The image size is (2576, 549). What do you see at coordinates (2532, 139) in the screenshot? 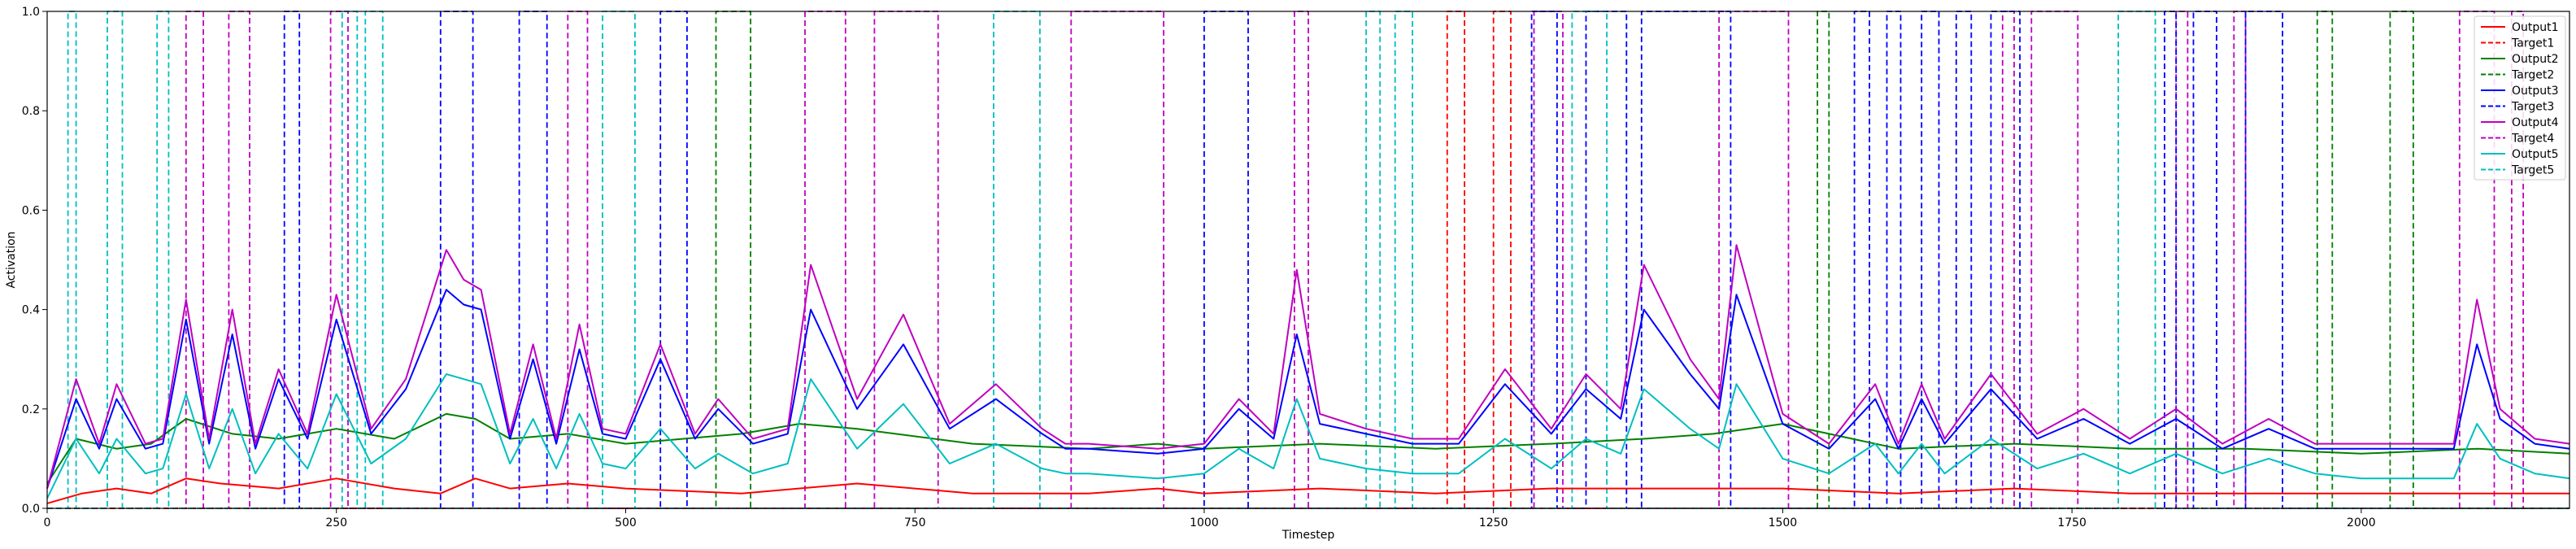
I see `legend-label: Target4` at bounding box center [2532, 139].